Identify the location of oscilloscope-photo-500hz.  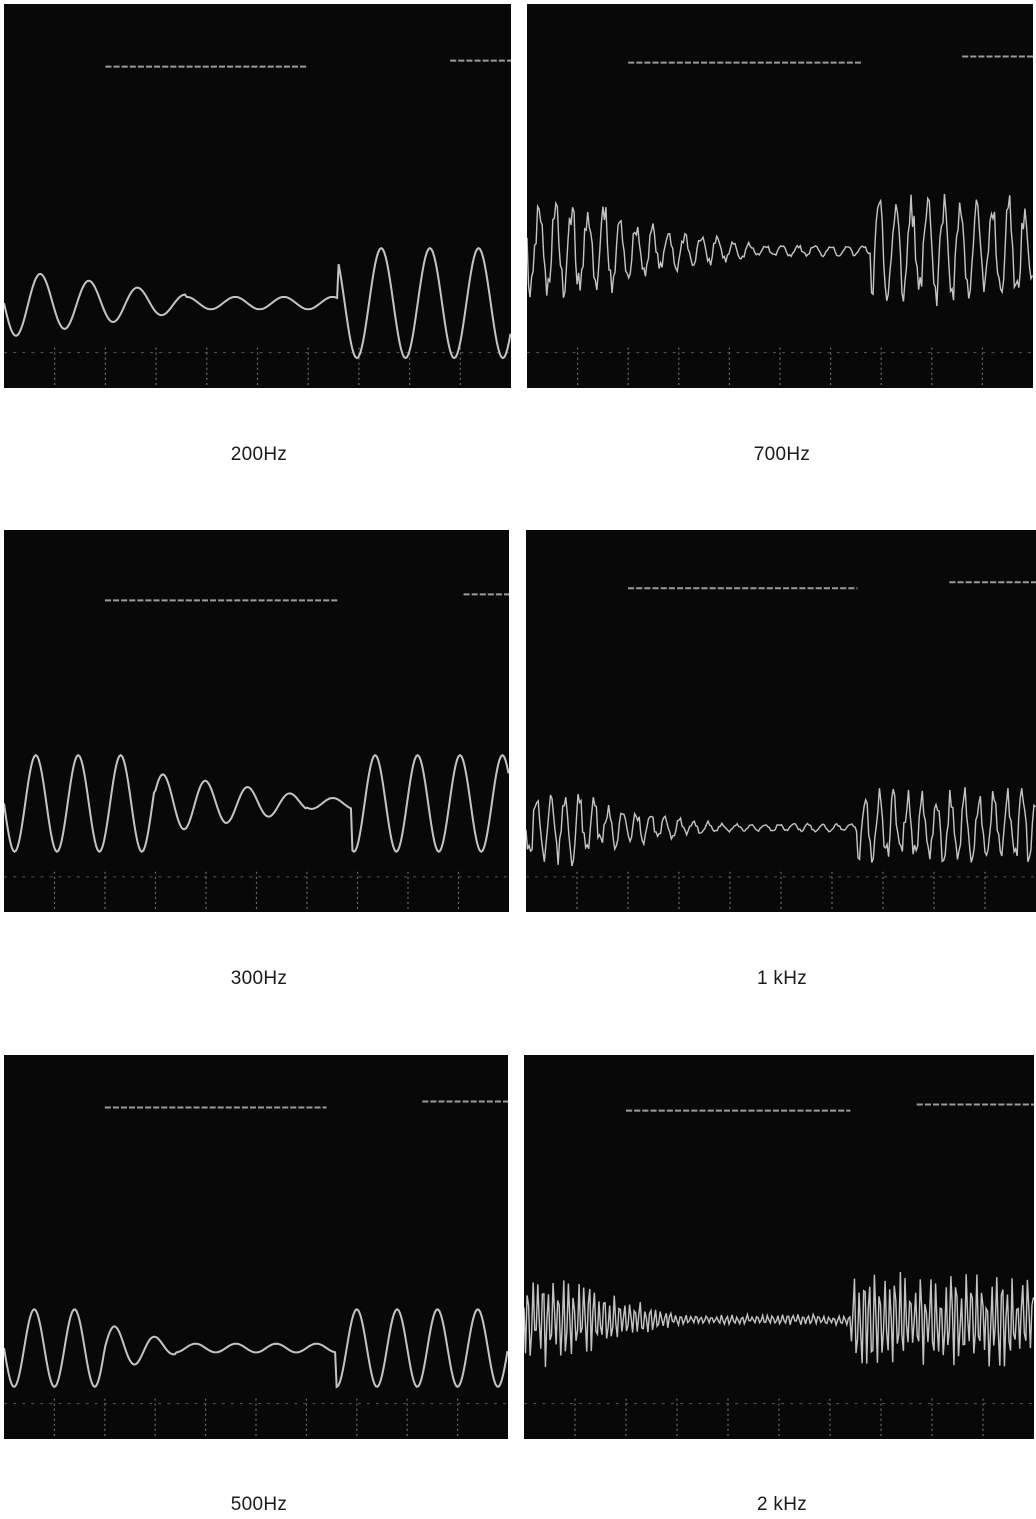
(256, 1247).